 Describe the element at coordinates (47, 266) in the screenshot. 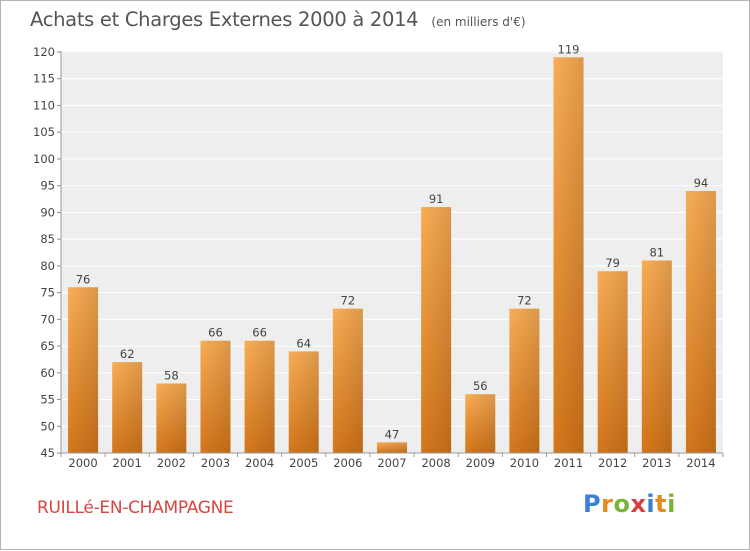

I see `y-tick-label: 80` at that location.